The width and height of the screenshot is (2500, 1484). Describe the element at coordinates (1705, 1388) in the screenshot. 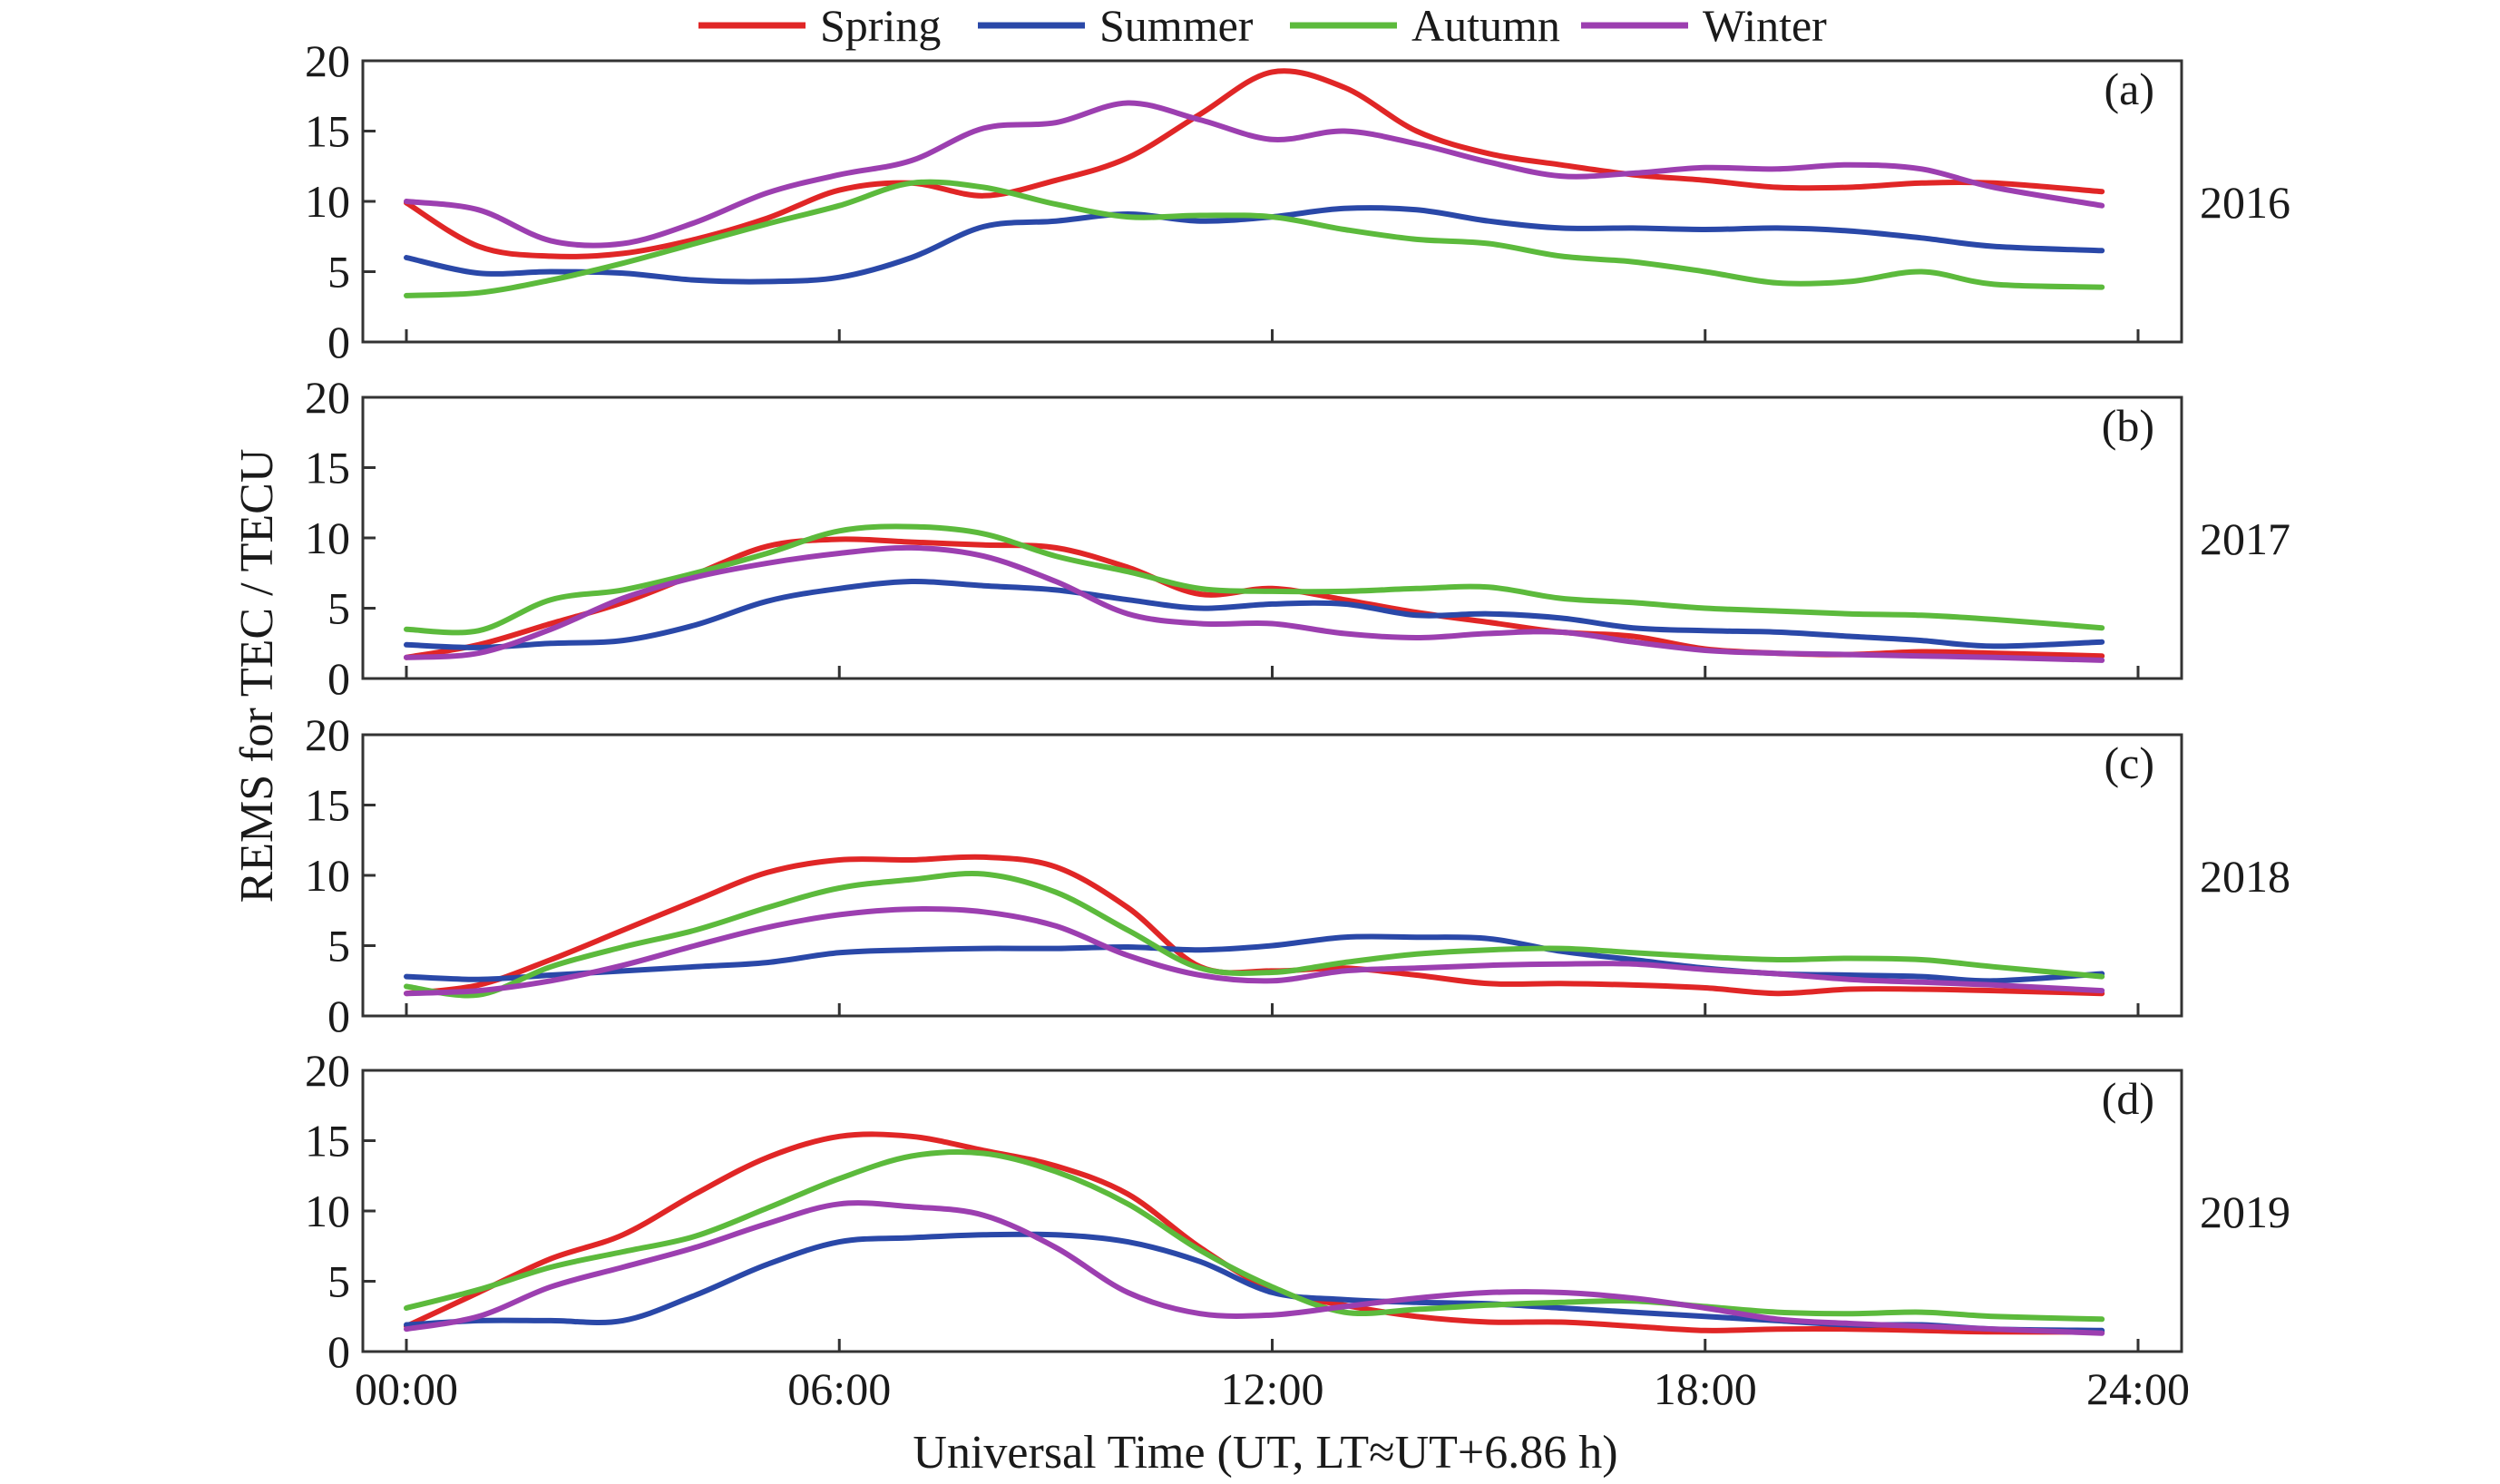

I see `x-tick-label: 18:00` at that location.